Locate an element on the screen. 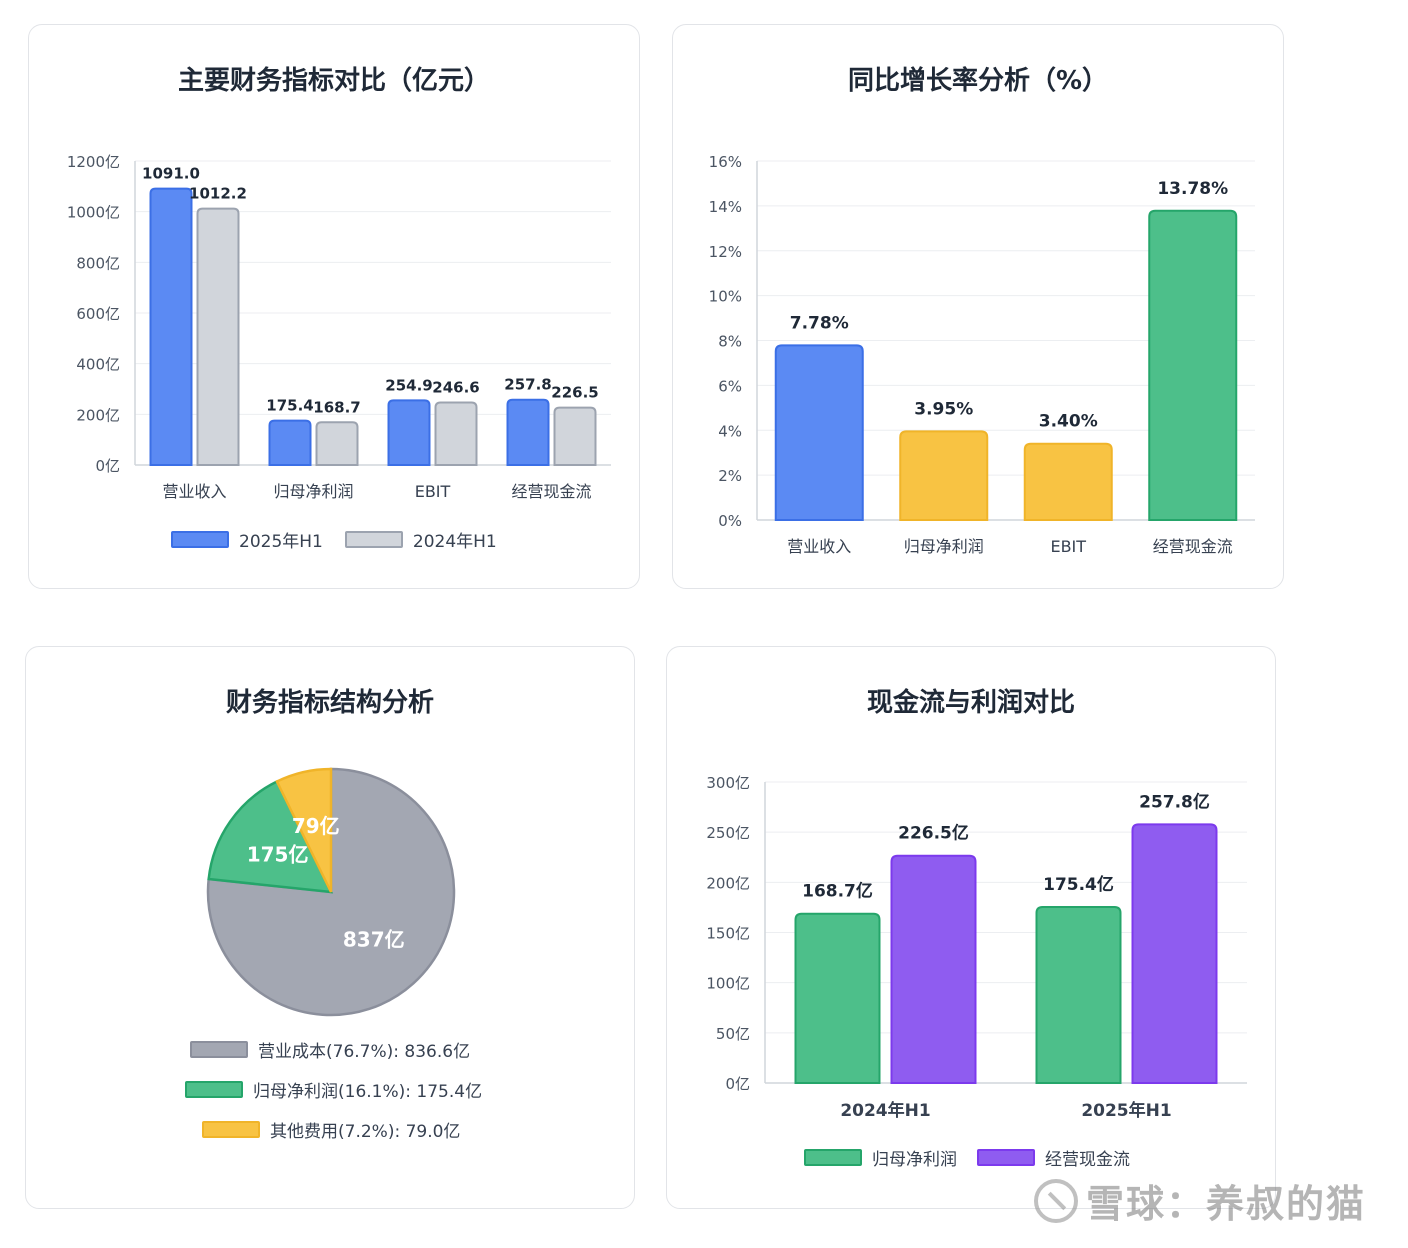 Image resolution: width=1408 pixels, height=1248 pixels. legend-item-cost: 营业成本(76.7%): 836.6亿 is located at coordinates (330, 1049).